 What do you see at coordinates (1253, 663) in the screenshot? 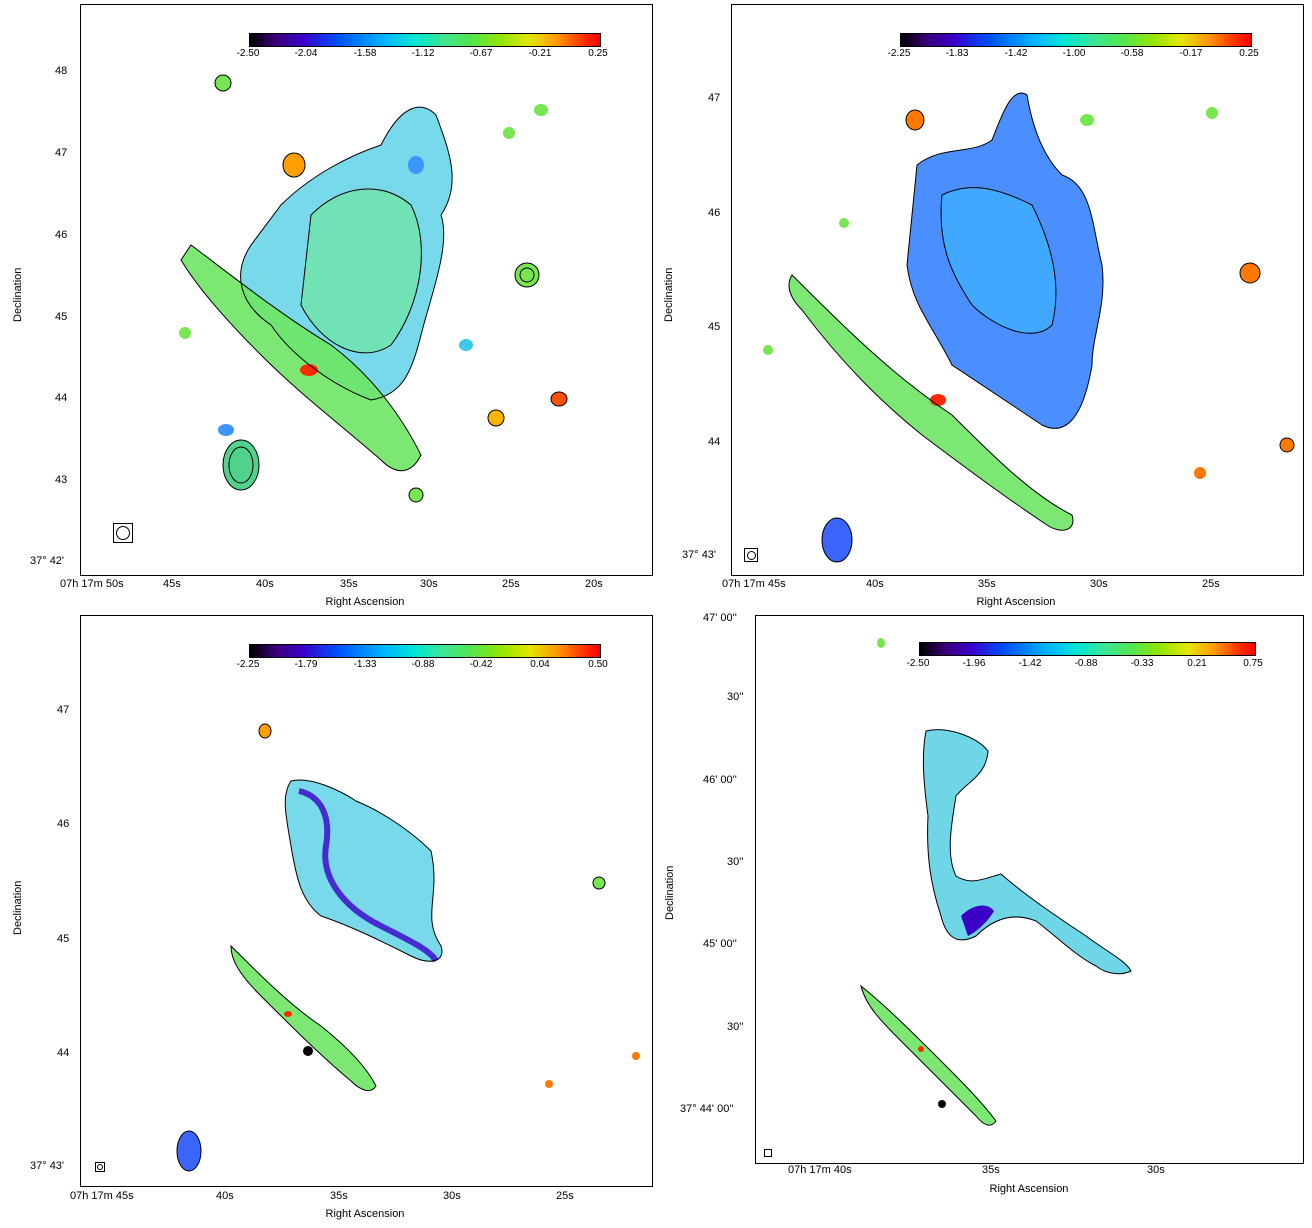
I see `colorbar-tick: 0.75` at bounding box center [1253, 663].